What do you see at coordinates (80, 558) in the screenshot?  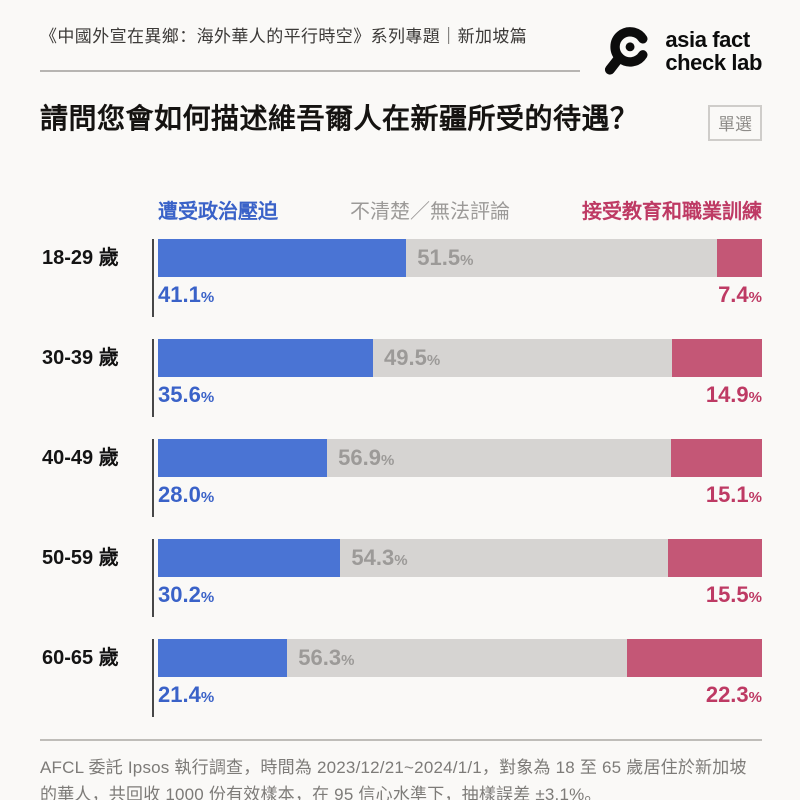 I see `age-group-label: 50-59 歲` at bounding box center [80, 558].